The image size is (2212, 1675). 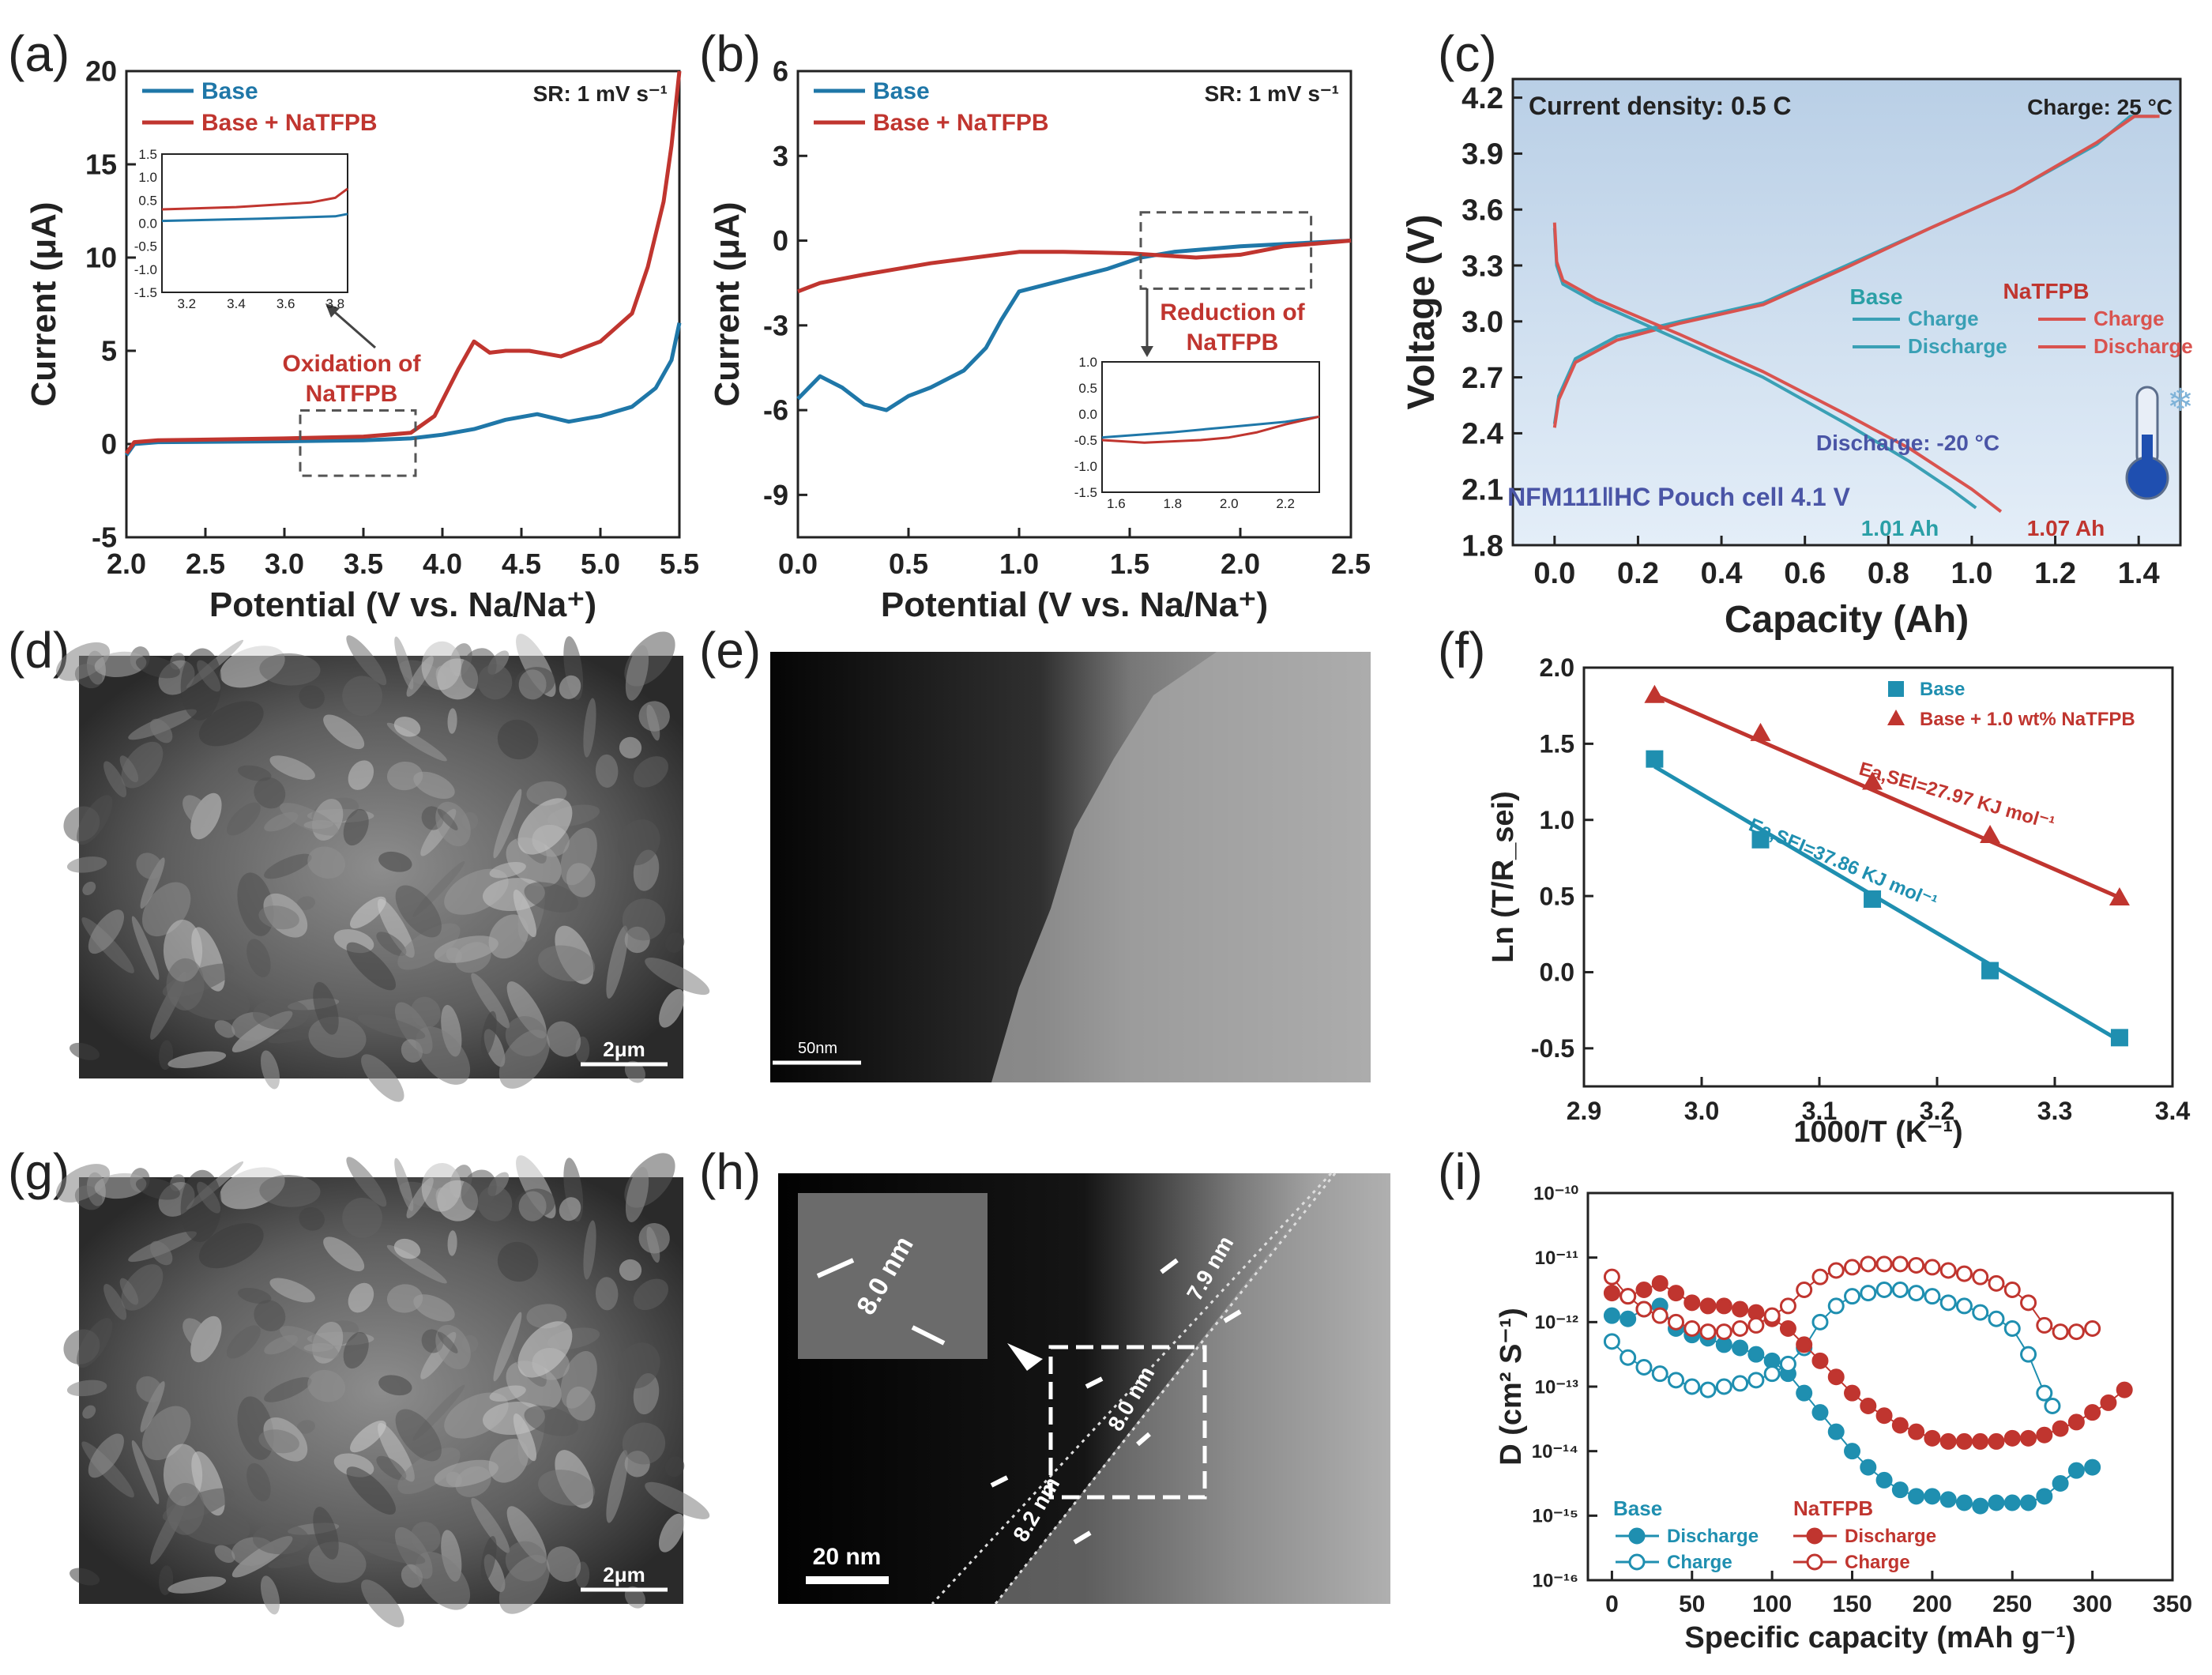 I want to click on chart-b-inset-ytick: -1.5, so click(x=1086, y=492).